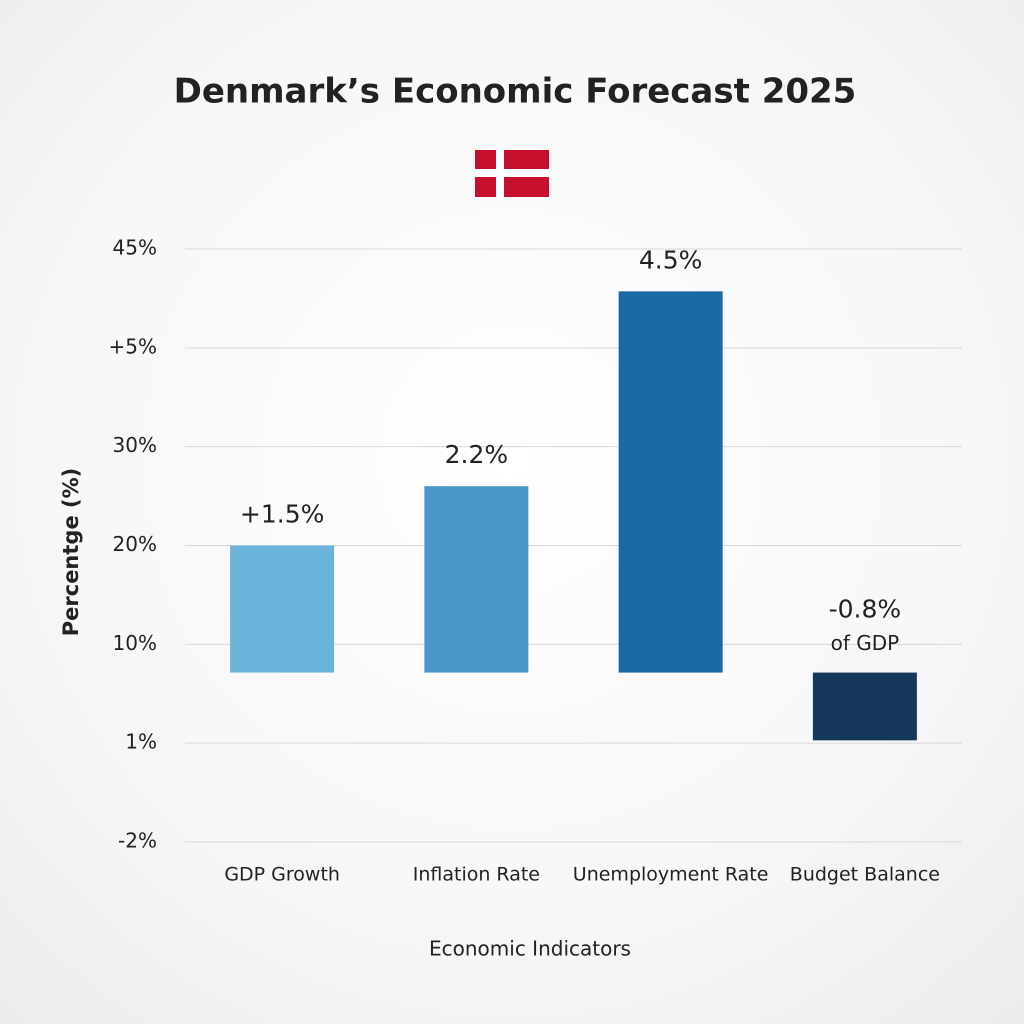 The height and width of the screenshot is (1024, 1024). I want to click on x-axis-label: Economic Indicators, so click(530, 949).